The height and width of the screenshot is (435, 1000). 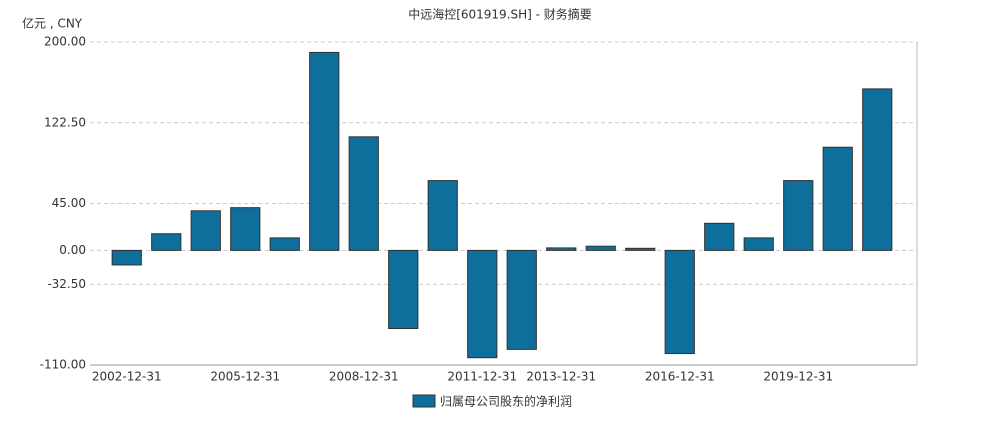 I want to click on x-tick-label: 2019-12-31, so click(x=798, y=377).